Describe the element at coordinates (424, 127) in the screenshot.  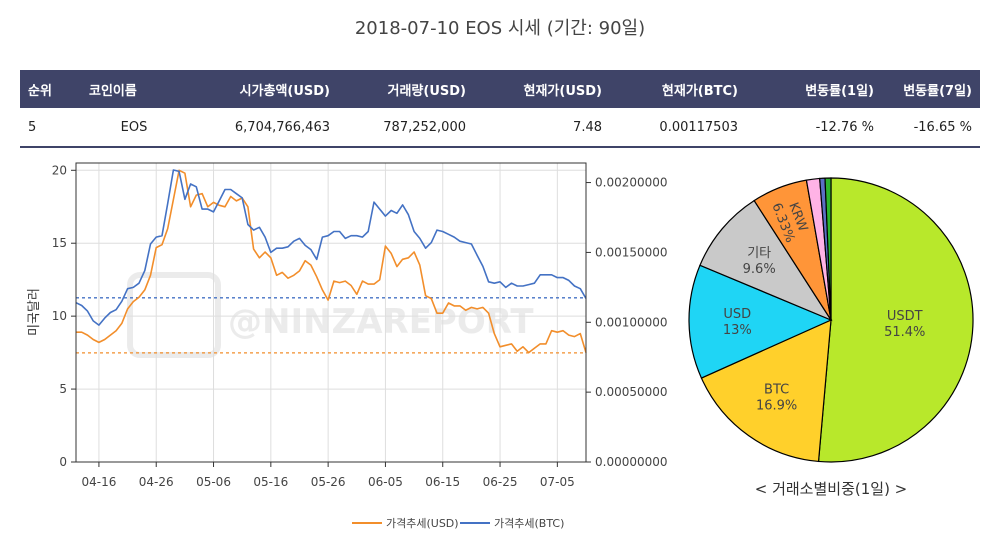
I see `cell-volume: 787,252,000` at that location.